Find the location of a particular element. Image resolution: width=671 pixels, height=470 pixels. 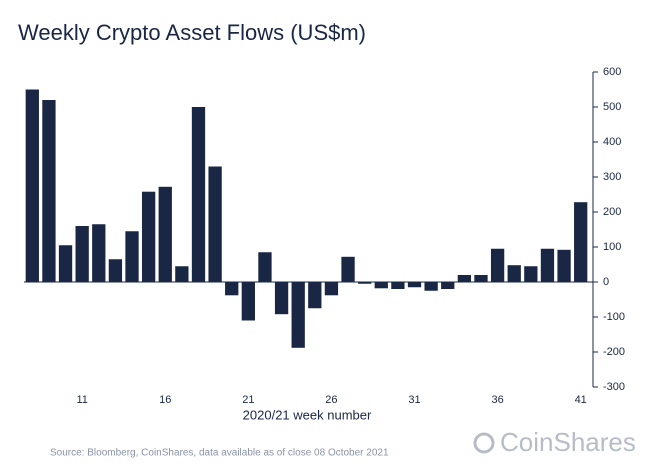

y-tick-label: 0 is located at coordinates (606, 282).